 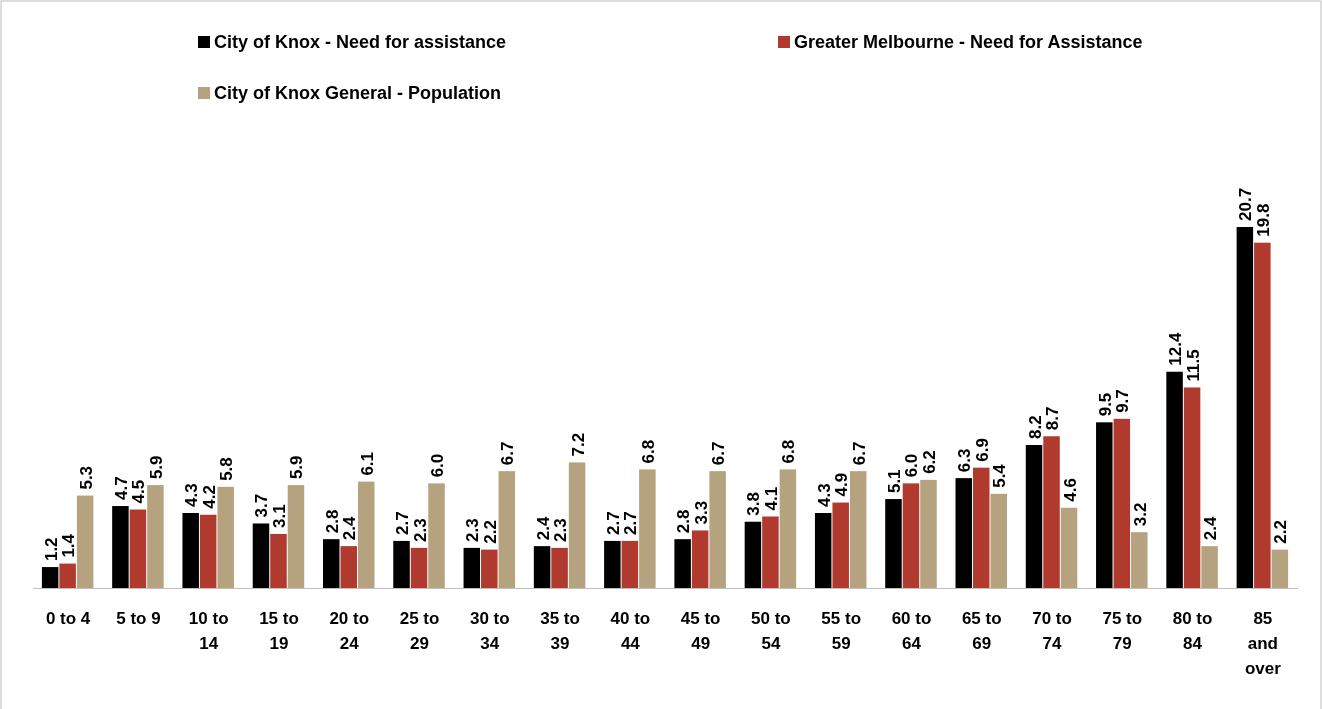 What do you see at coordinates (700, 631) in the screenshot?
I see `x-tick-label: 45 to 49` at bounding box center [700, 631].